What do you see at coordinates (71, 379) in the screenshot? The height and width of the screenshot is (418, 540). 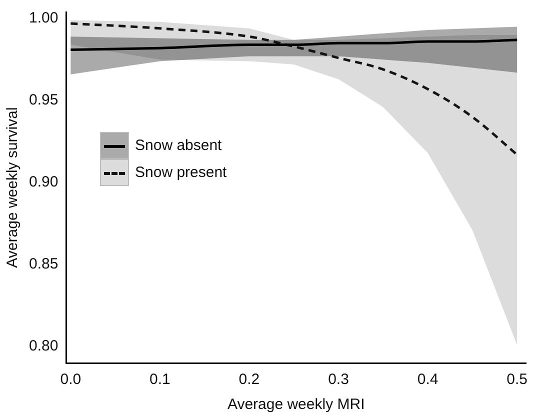 I see `x-tick-label: 0.0` at bounding box center [71, 379].